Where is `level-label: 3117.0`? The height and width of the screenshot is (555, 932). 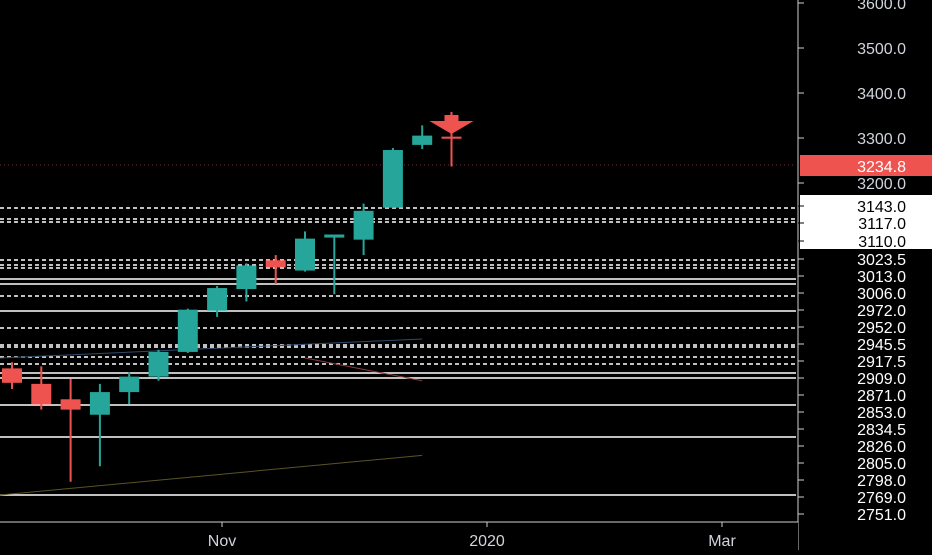 level-label: 3117.0 is located at coordinates (882, 224).